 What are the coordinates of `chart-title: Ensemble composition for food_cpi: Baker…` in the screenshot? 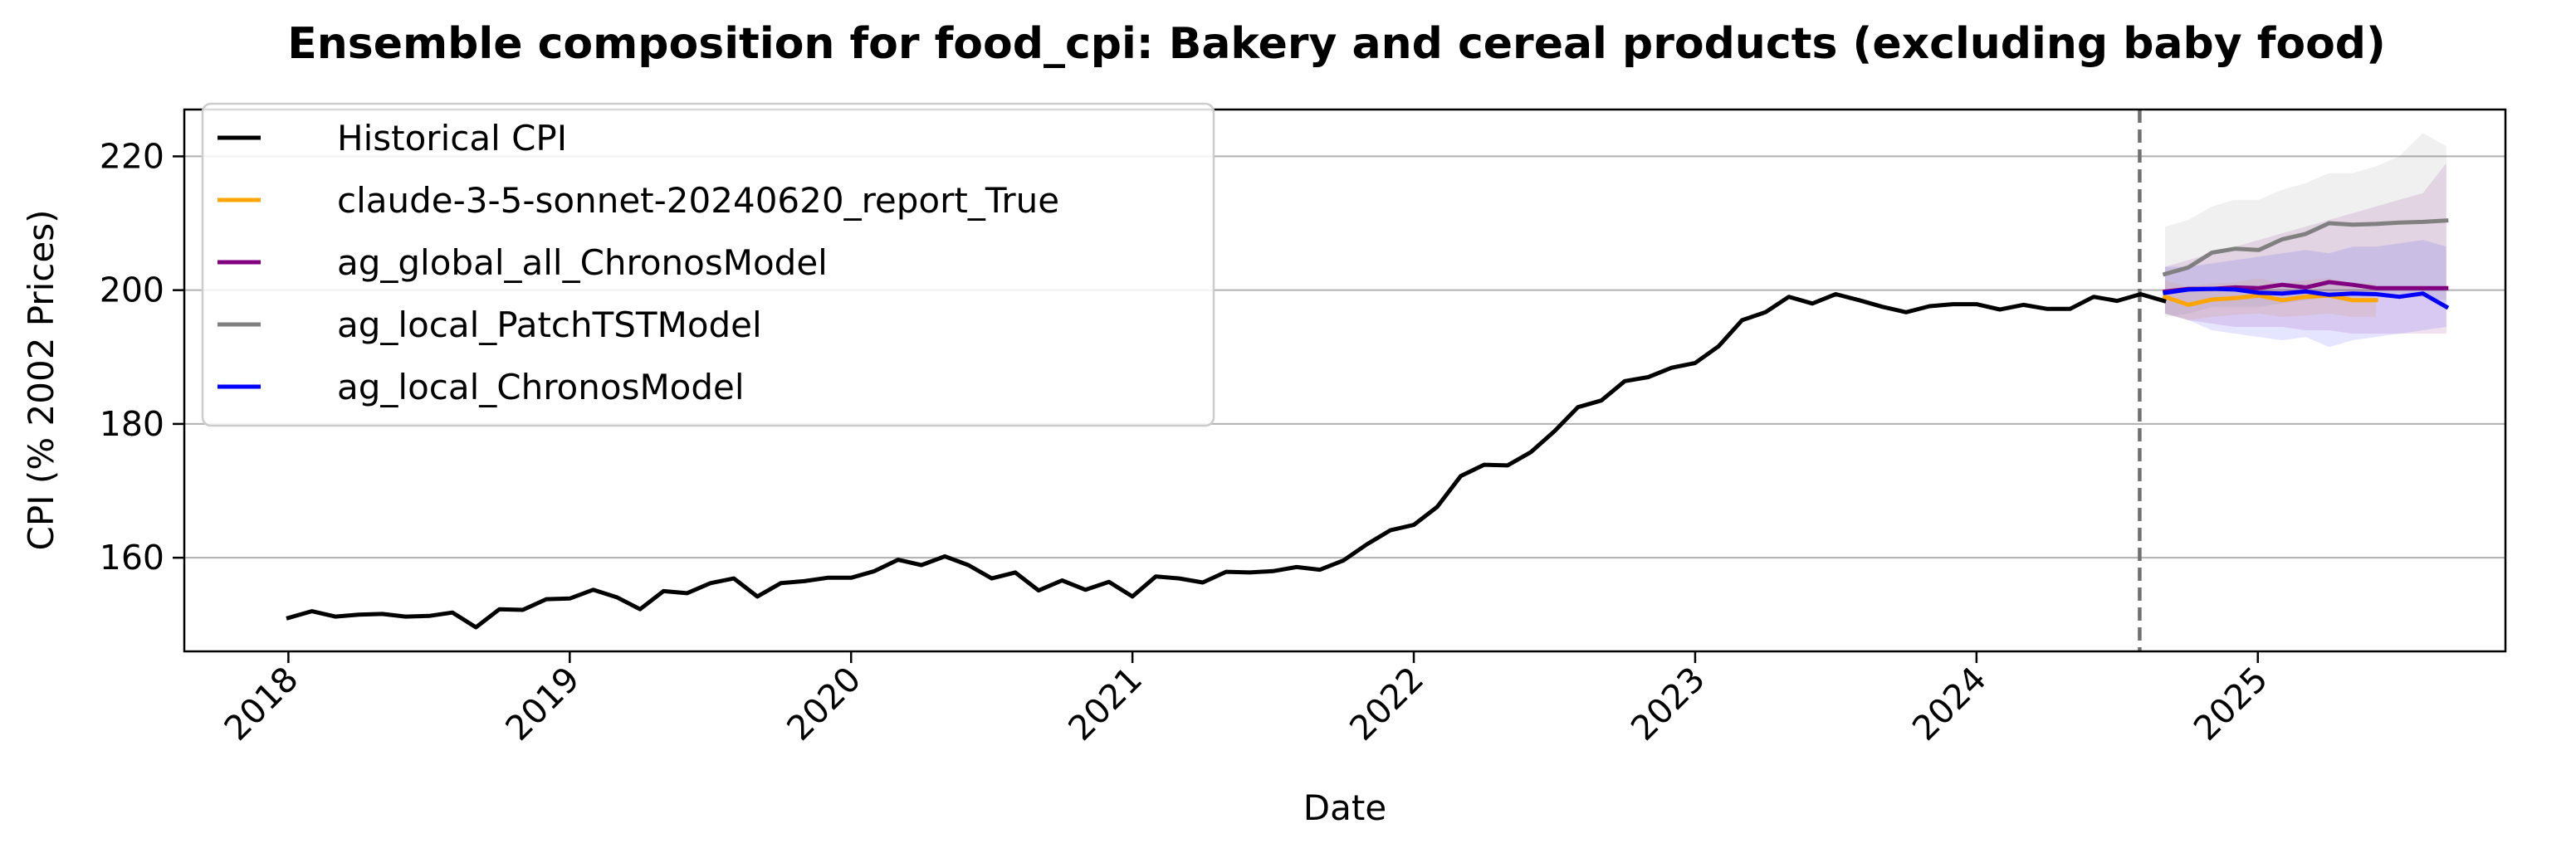 It's located at (1336, 44).